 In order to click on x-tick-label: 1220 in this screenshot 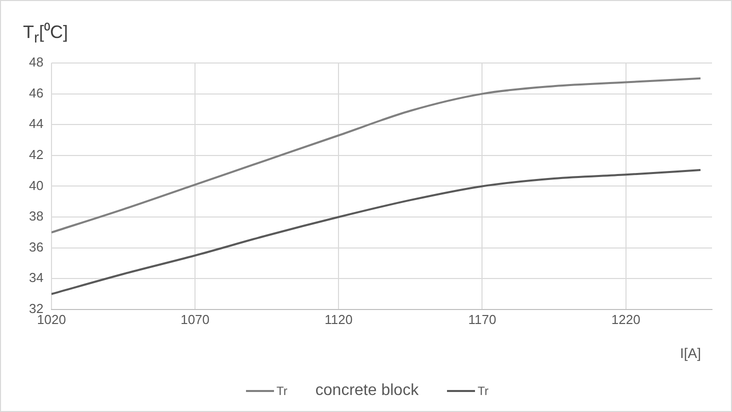, I will do `click(625, 319)`.